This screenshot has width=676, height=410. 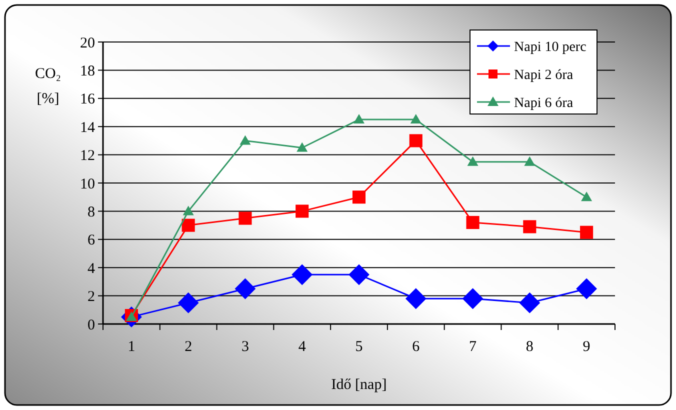 What do you see at coordinates (416, 347) in the screenshot?
I see `x-tick-label: 6` at bounding box center [416, 347].